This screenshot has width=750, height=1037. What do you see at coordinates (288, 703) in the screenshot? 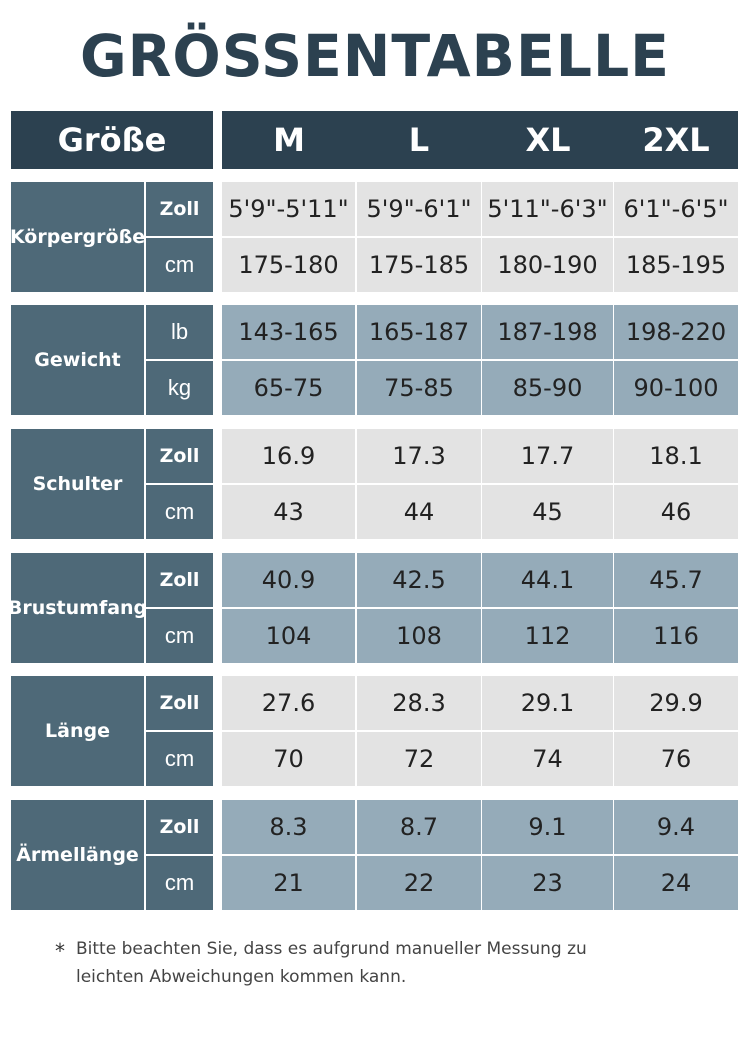
I see `table-cell: 27.6` at bounding box center [288, 703].